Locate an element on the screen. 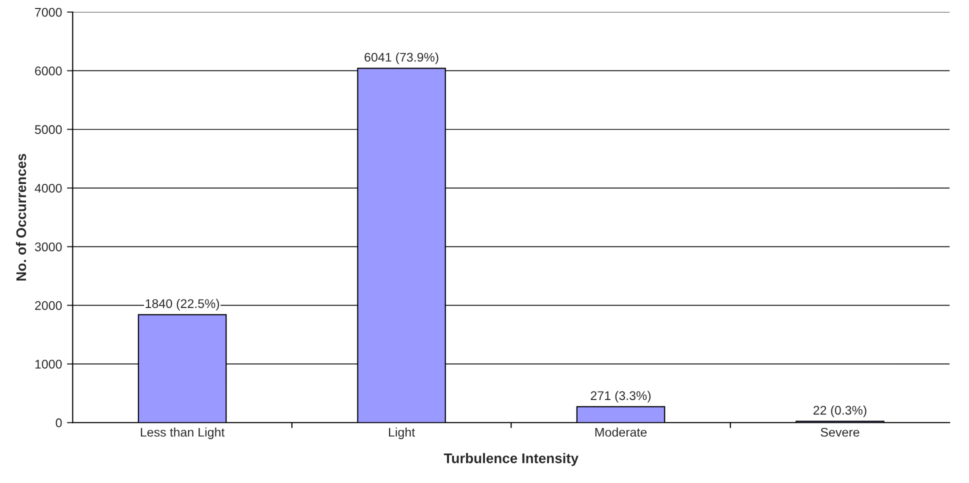 The width and height of the screenshot is (969, 483). y-tick-label: 6000 is located at coordinates (48, 71).